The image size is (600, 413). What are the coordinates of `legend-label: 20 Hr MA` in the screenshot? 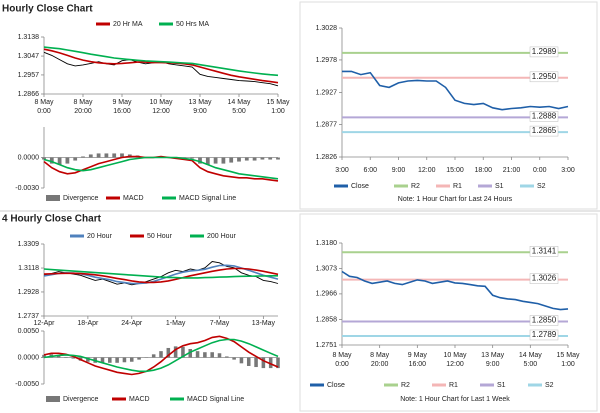 It's located at (128, 24).